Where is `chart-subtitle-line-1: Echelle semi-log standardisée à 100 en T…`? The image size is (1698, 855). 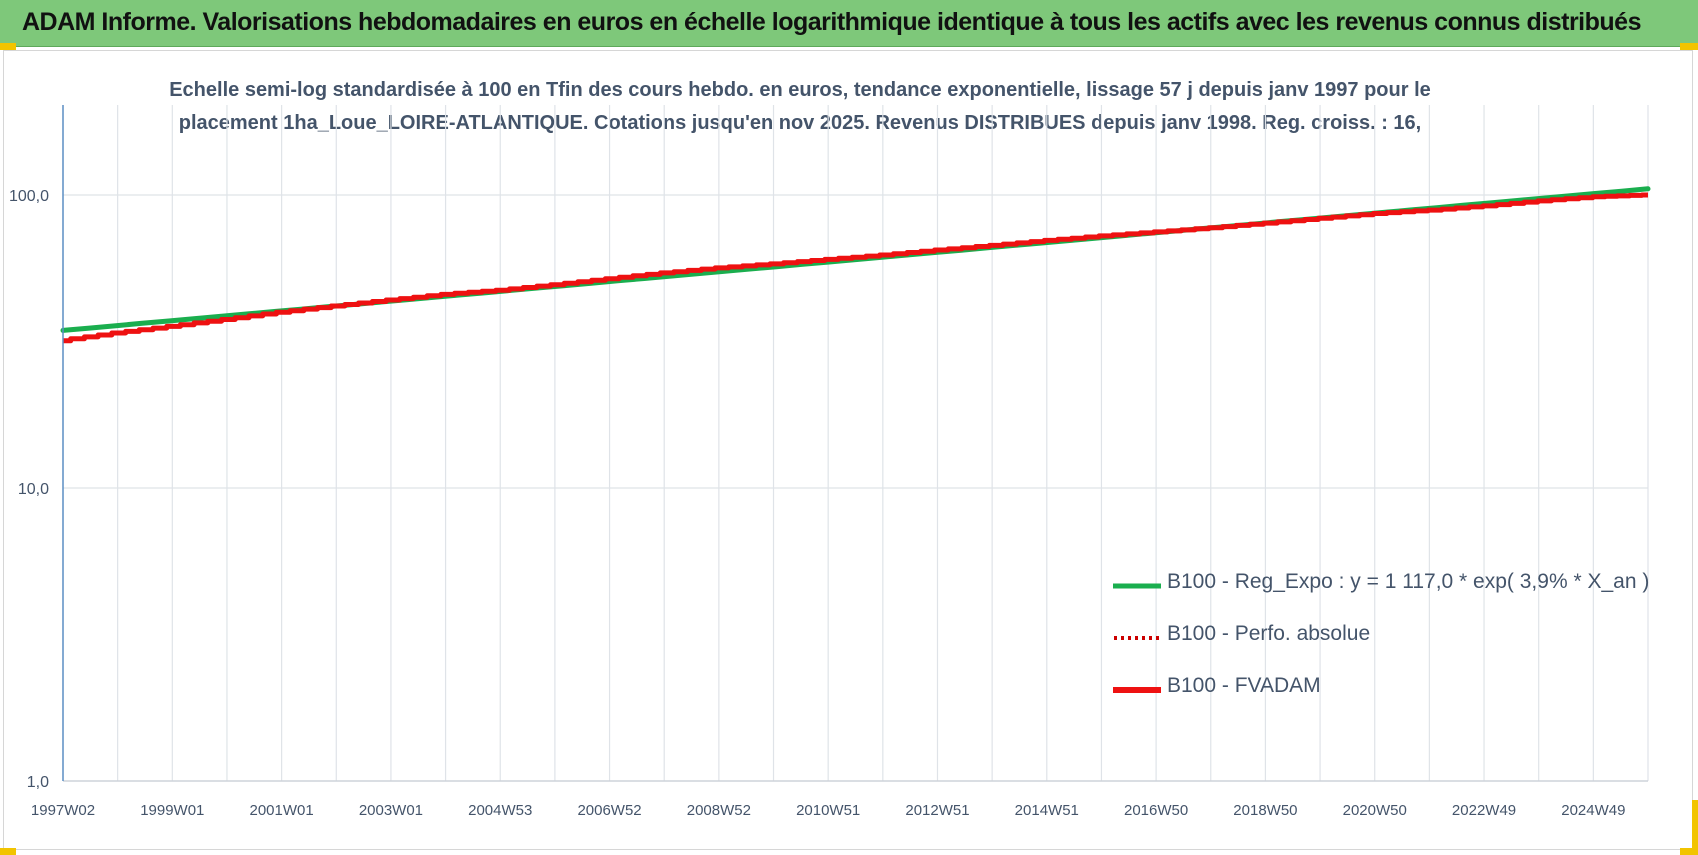
chart-subtitle-line-1: Echelle semi-log standardisée à 100 en T… is located at coordinates (800, 90).